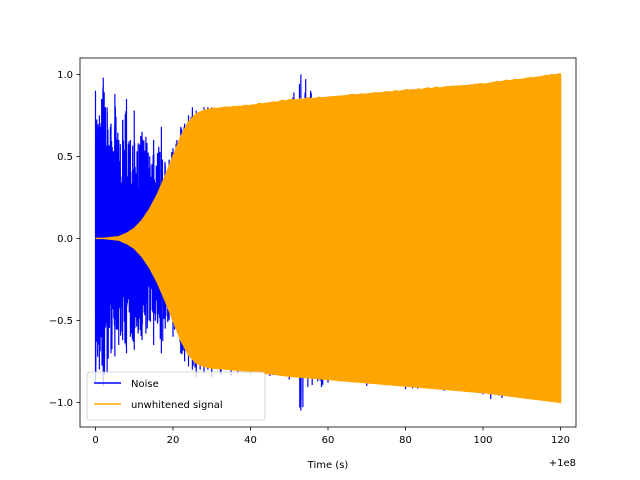 This screenshot has height=480, width=640. What do you see at coordinates (173, 440) in the screenshot?
I see `x-tick-label: 20` at bounding box center [173, 440].